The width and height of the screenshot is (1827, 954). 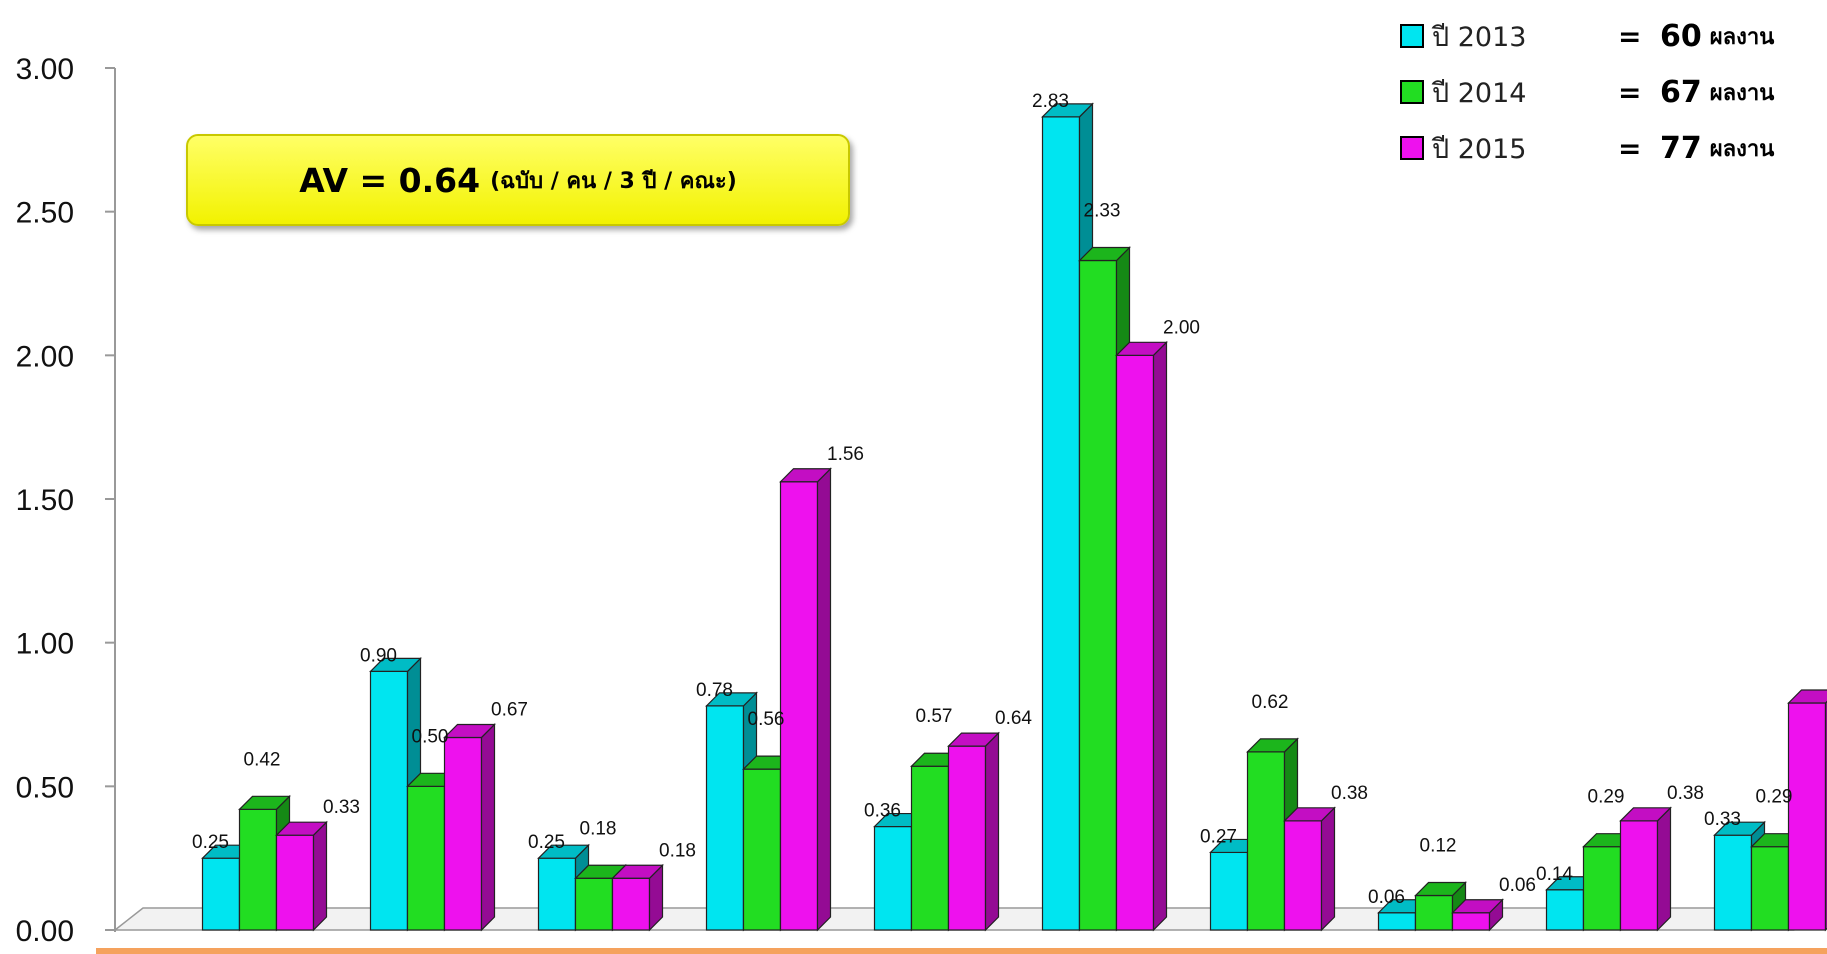 I want to click on legend-item-2014: ปี 2014 = 67 ผลงาน, so click(x=1610, y=92).